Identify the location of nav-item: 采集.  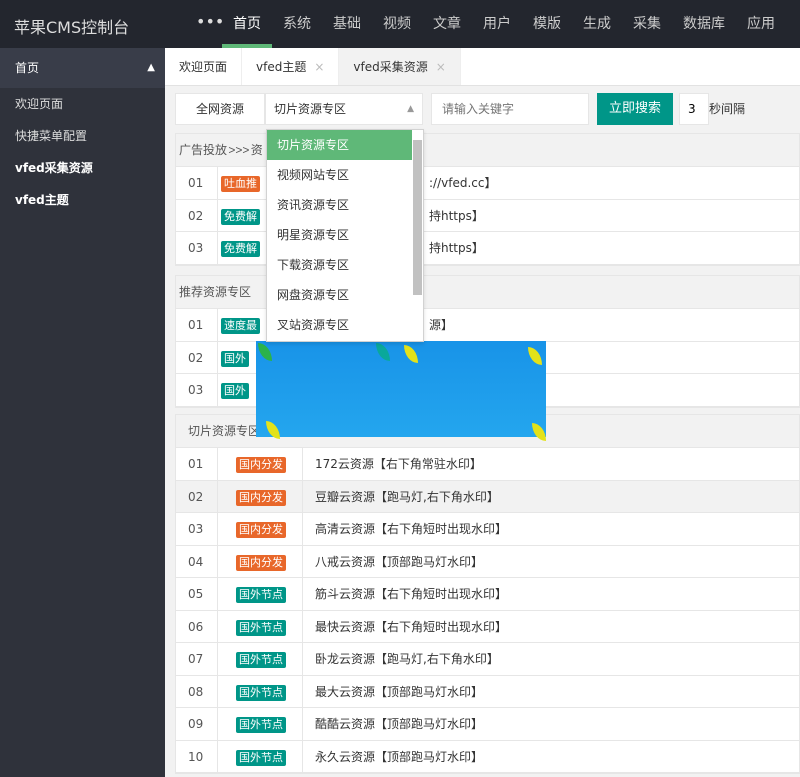
(647, 24).